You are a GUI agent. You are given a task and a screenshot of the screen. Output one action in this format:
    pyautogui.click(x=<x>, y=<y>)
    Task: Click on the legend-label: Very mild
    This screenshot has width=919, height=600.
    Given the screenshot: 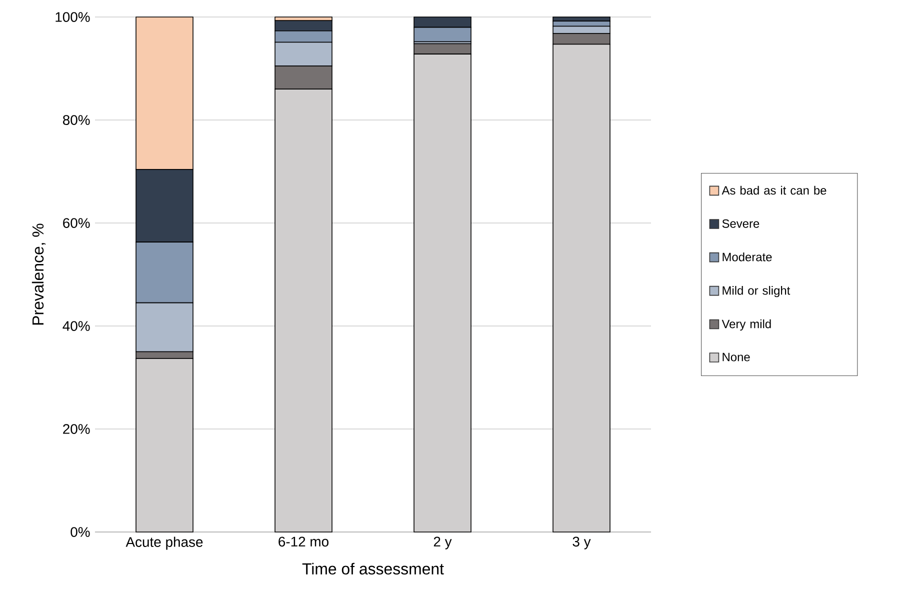 What is the action you would take?
    pyautogui.click(x=746, y=325)
    